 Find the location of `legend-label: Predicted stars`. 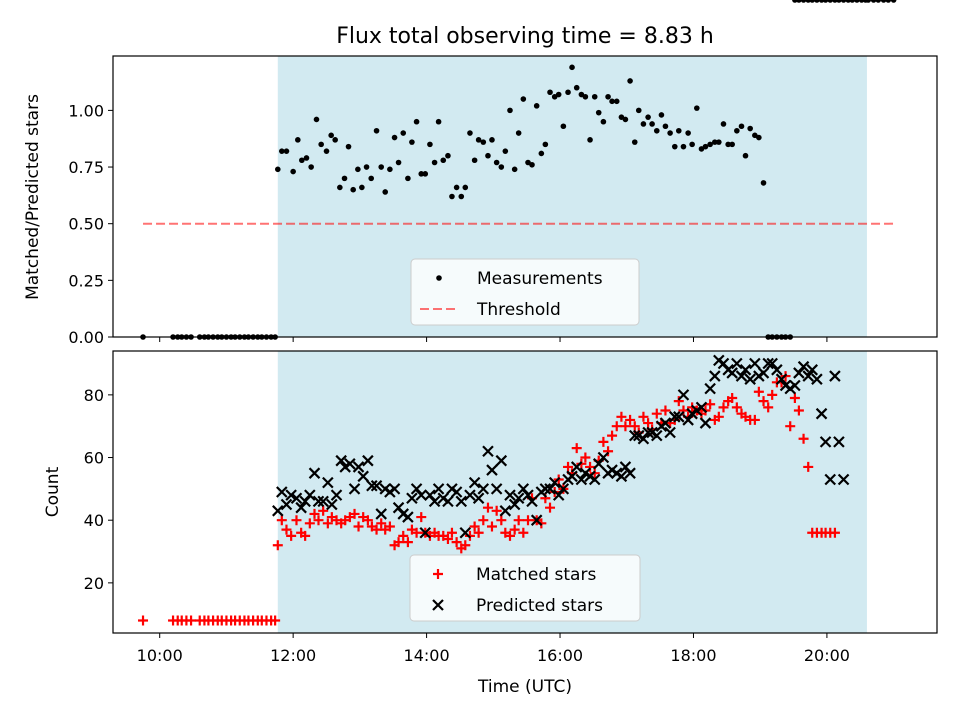

legend-label: Predicted stars is located at coordinates (539, 606).